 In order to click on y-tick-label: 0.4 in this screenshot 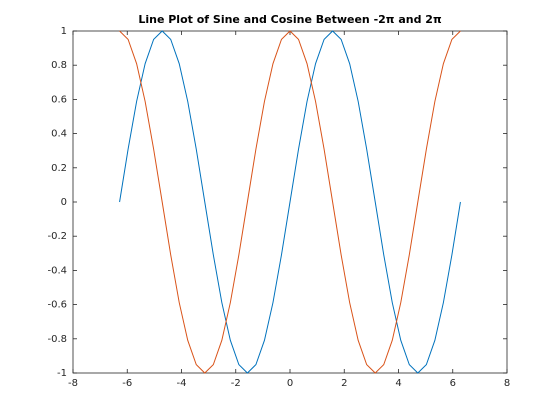, I will do `click(59, 134)`.